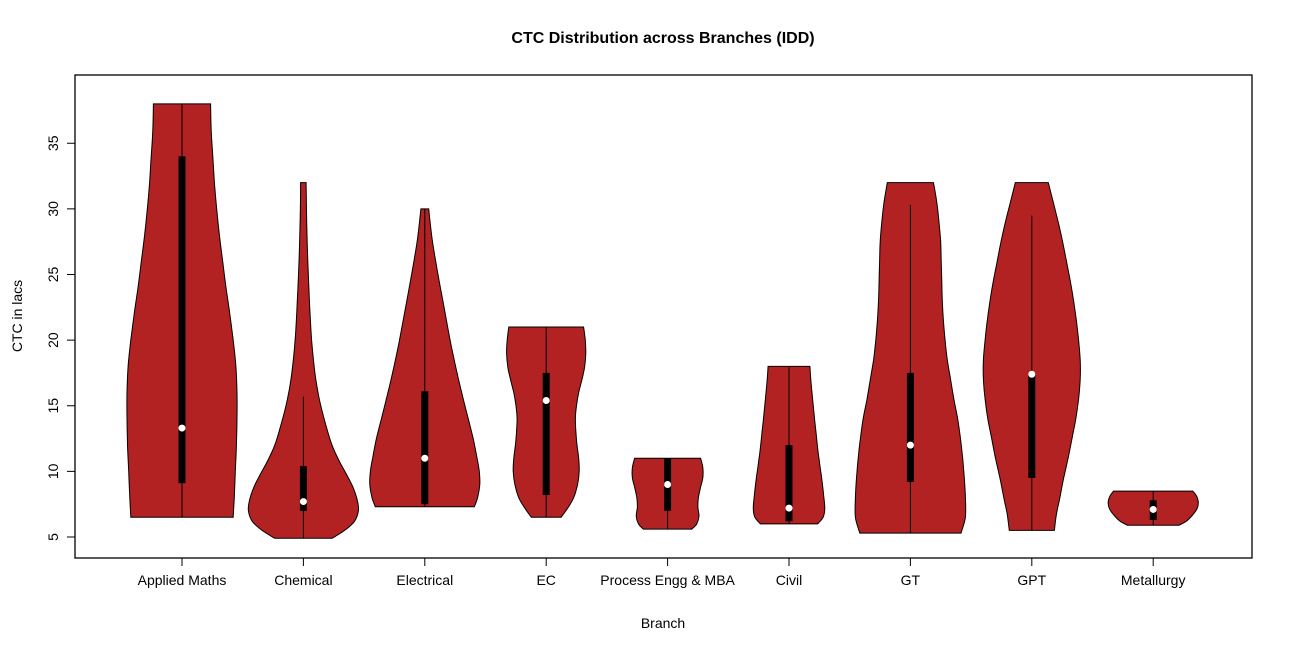 This screenshot has width=1294, height=653. I want to click on y-tick-label: 20, so click(53, 340).